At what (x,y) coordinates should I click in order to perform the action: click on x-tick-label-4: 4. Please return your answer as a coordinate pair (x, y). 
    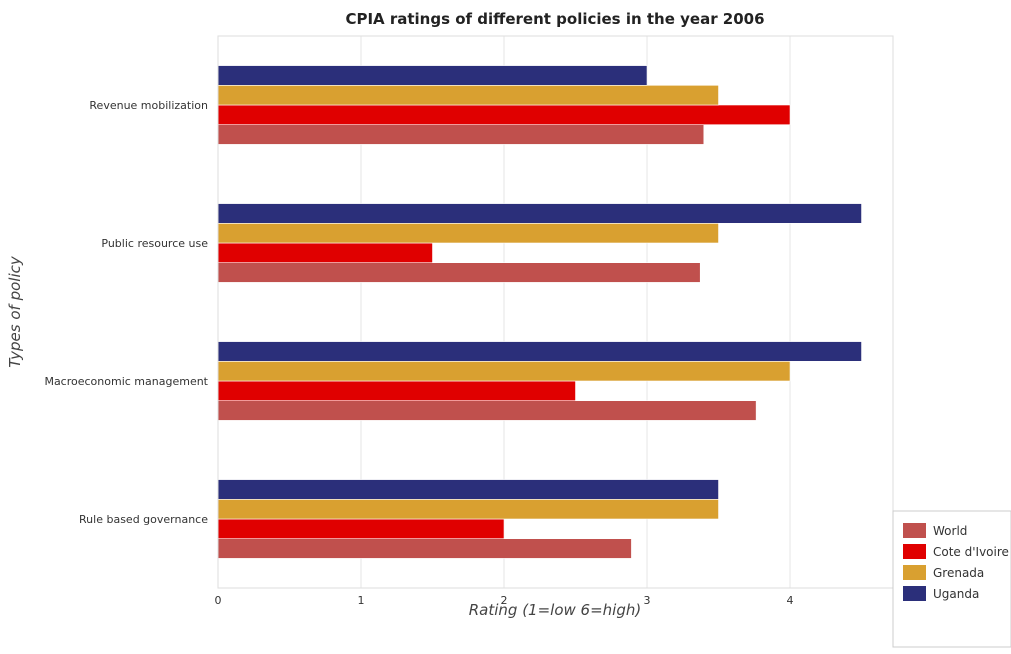
    Looking at the image, I should click on (790, 600).